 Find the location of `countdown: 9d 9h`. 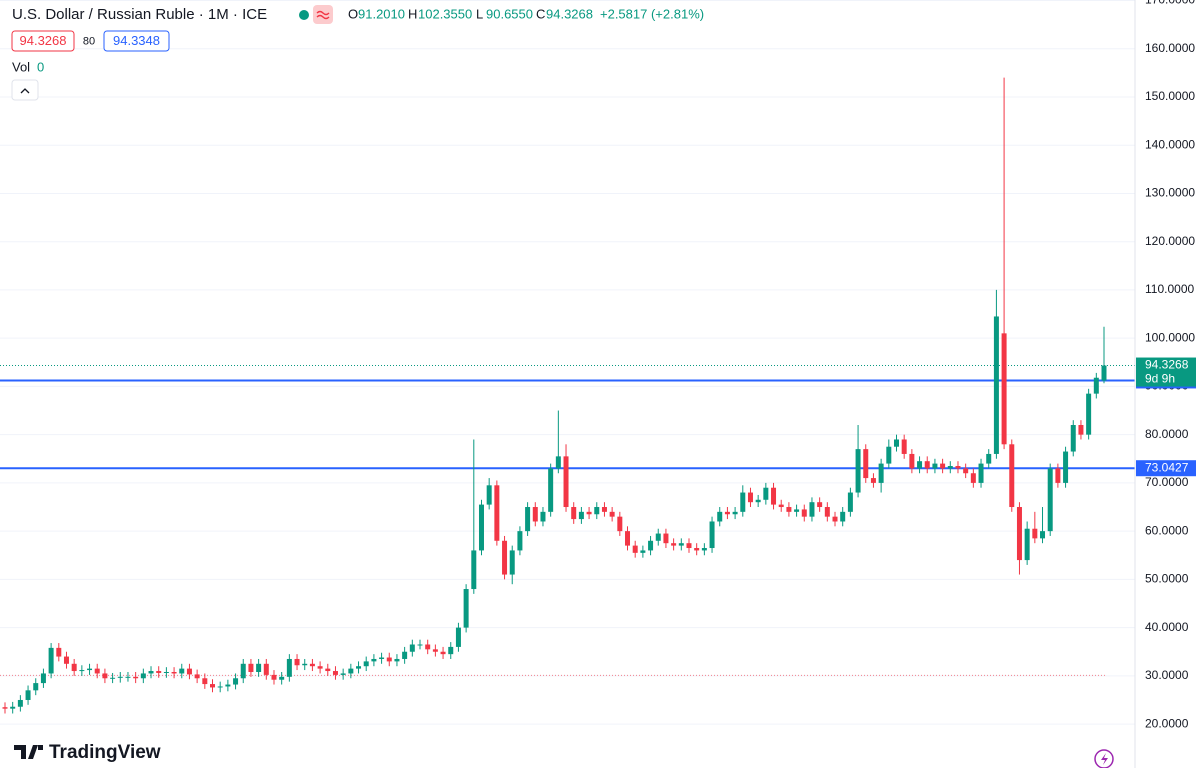

countdown: 9d 9h is located at coordinates (1160, 379).